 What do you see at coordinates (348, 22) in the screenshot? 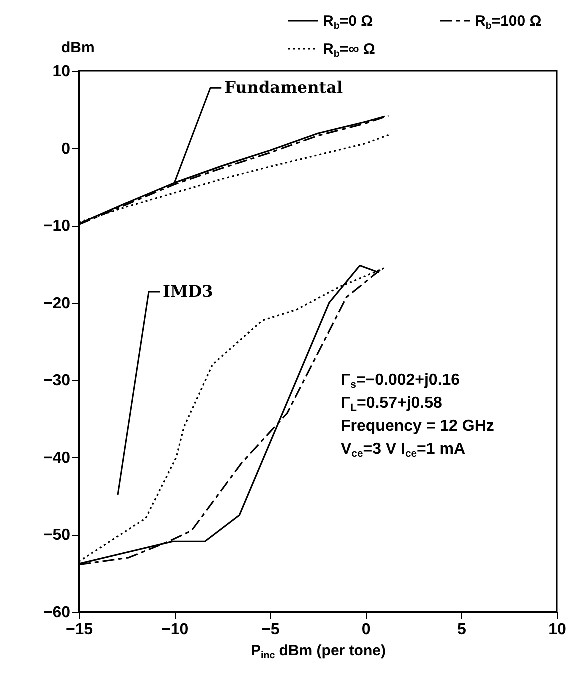
I see `legend-label: R$_{b}$=0 Ω` at bounding box center [348, 22].